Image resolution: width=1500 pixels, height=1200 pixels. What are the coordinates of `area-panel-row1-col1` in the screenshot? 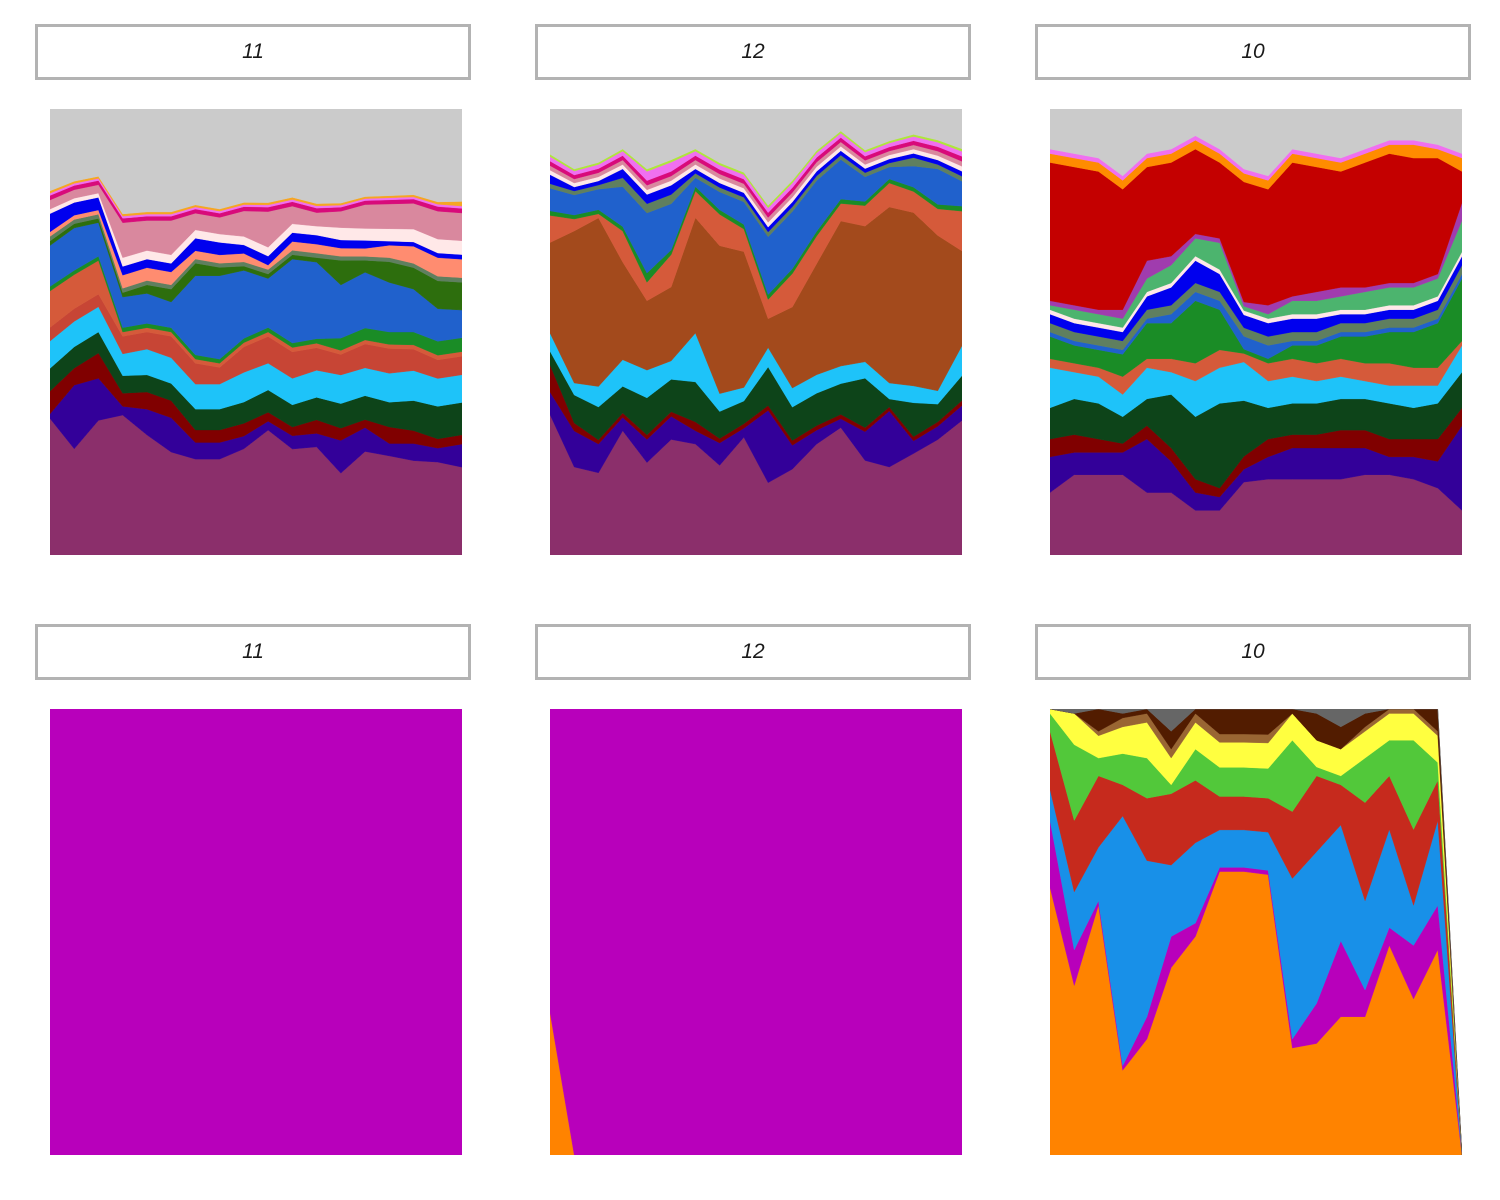 It's located at (256, 332).